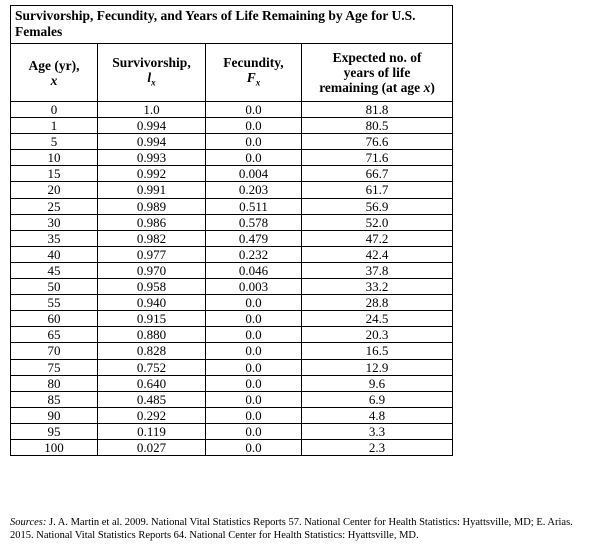 The height and width of the screenshot is (558, 596). What do you see at coordinates (54, 238) in the screenshot?
I see `cell-age: 35` at bounding box center [54, 238].